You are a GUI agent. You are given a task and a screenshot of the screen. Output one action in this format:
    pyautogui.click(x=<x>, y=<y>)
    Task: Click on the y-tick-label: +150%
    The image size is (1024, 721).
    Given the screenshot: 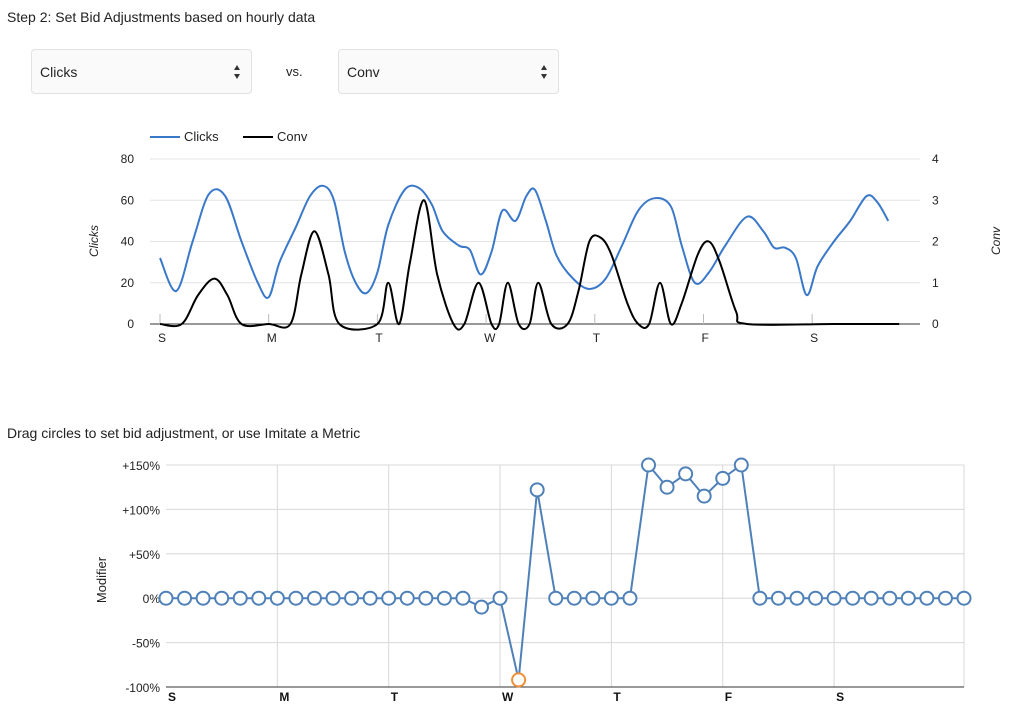 What is the action you would take?
    pyautogui.click(x=141, y=466)
    